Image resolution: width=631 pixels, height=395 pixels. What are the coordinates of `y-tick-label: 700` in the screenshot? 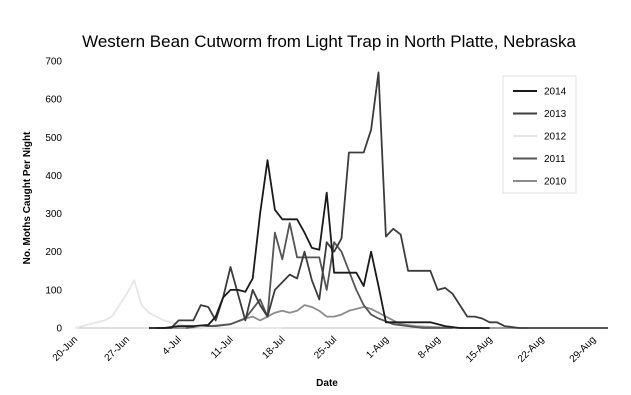 It's located at (53, 62).